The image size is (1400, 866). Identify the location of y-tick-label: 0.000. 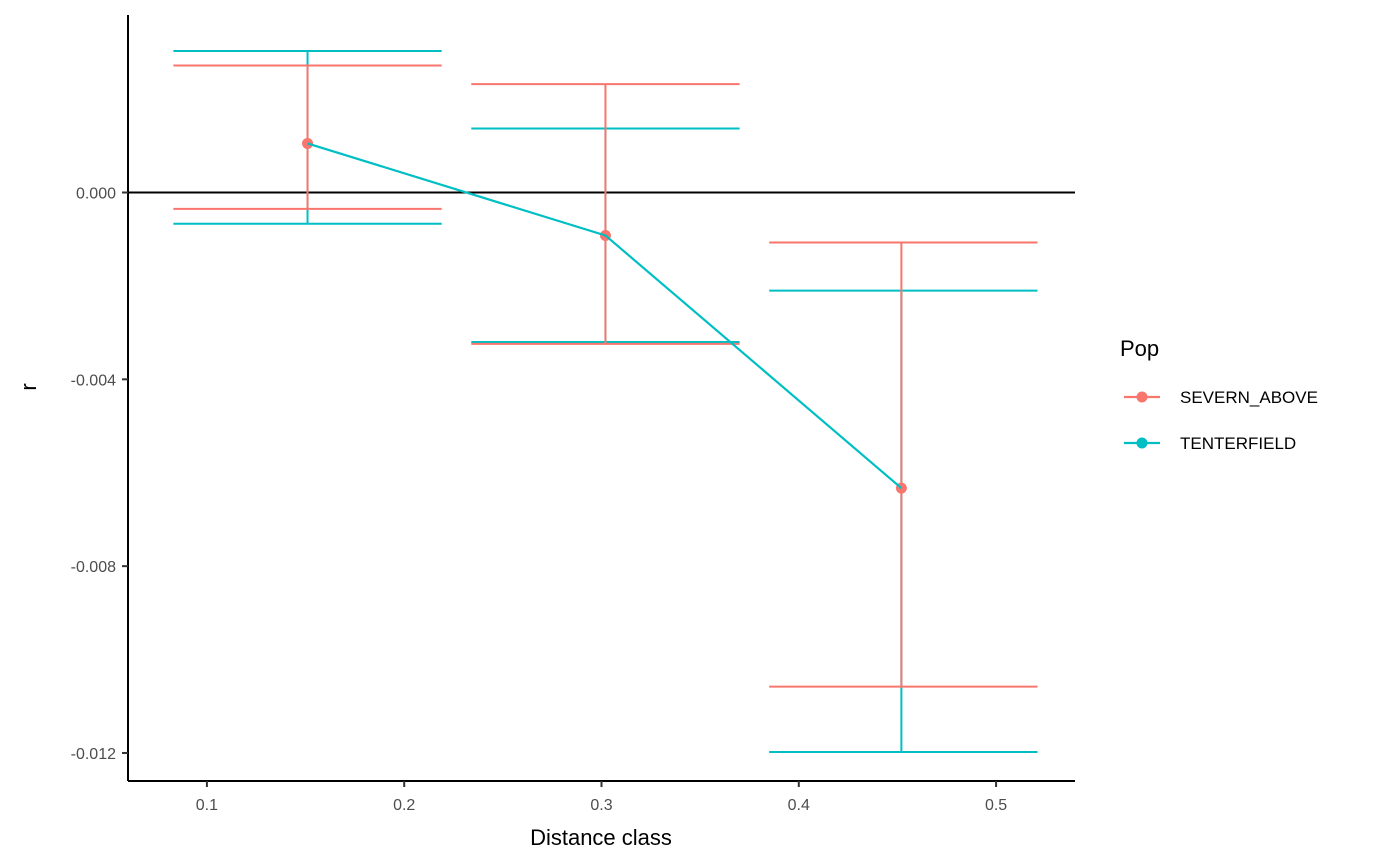
(96, 193).